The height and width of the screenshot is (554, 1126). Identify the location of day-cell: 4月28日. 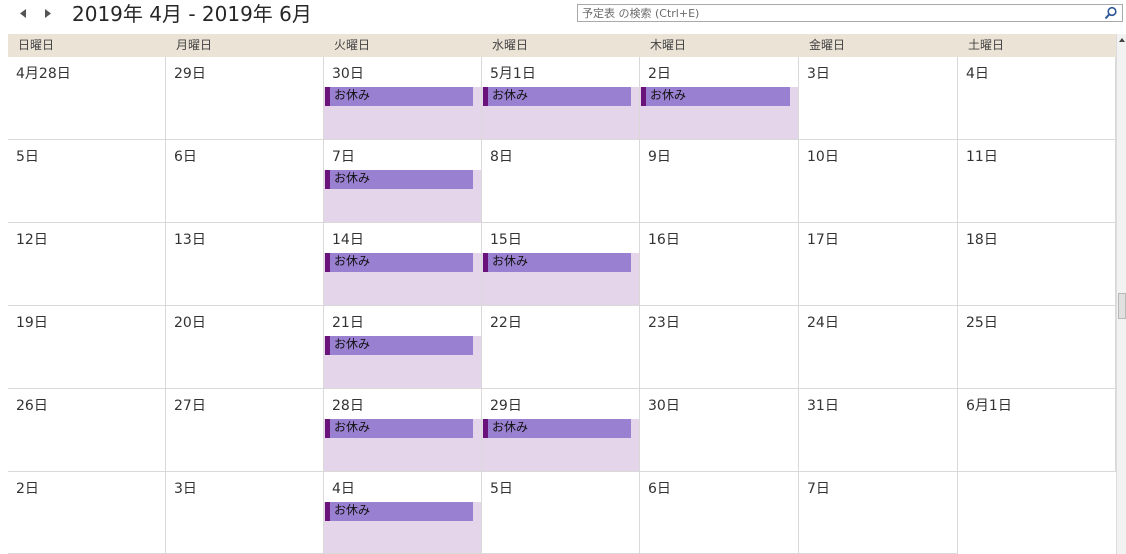
(87, 98).